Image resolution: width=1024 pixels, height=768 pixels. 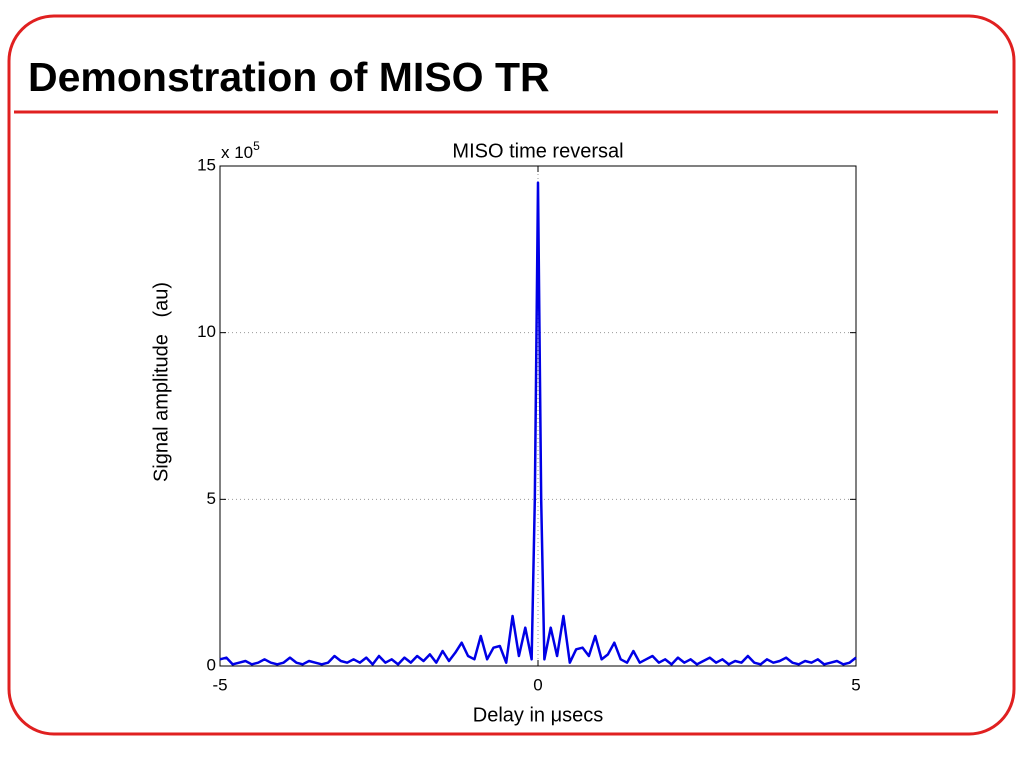 What do you see at coordinates (289, 77) in the screenshot?
I see `slide-title: Demonstration of MISO TR` at bounding box center [289, 77].